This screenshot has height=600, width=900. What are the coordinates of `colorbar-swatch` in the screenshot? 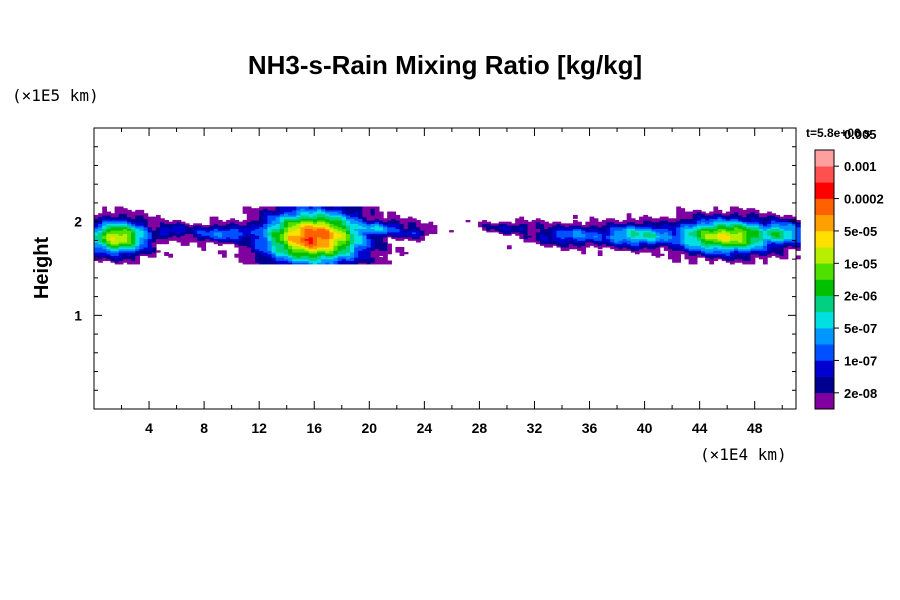 It's located at (824, 174).